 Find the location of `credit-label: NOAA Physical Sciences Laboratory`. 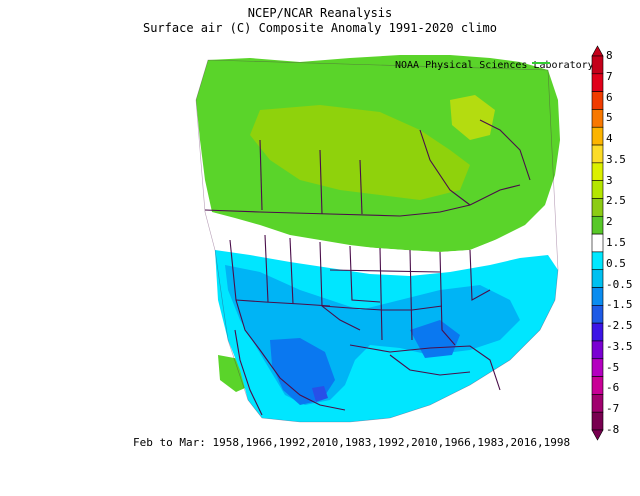

credit-label: NOAA Physical Sciences Laboratory is located at coordinates (494, 65).